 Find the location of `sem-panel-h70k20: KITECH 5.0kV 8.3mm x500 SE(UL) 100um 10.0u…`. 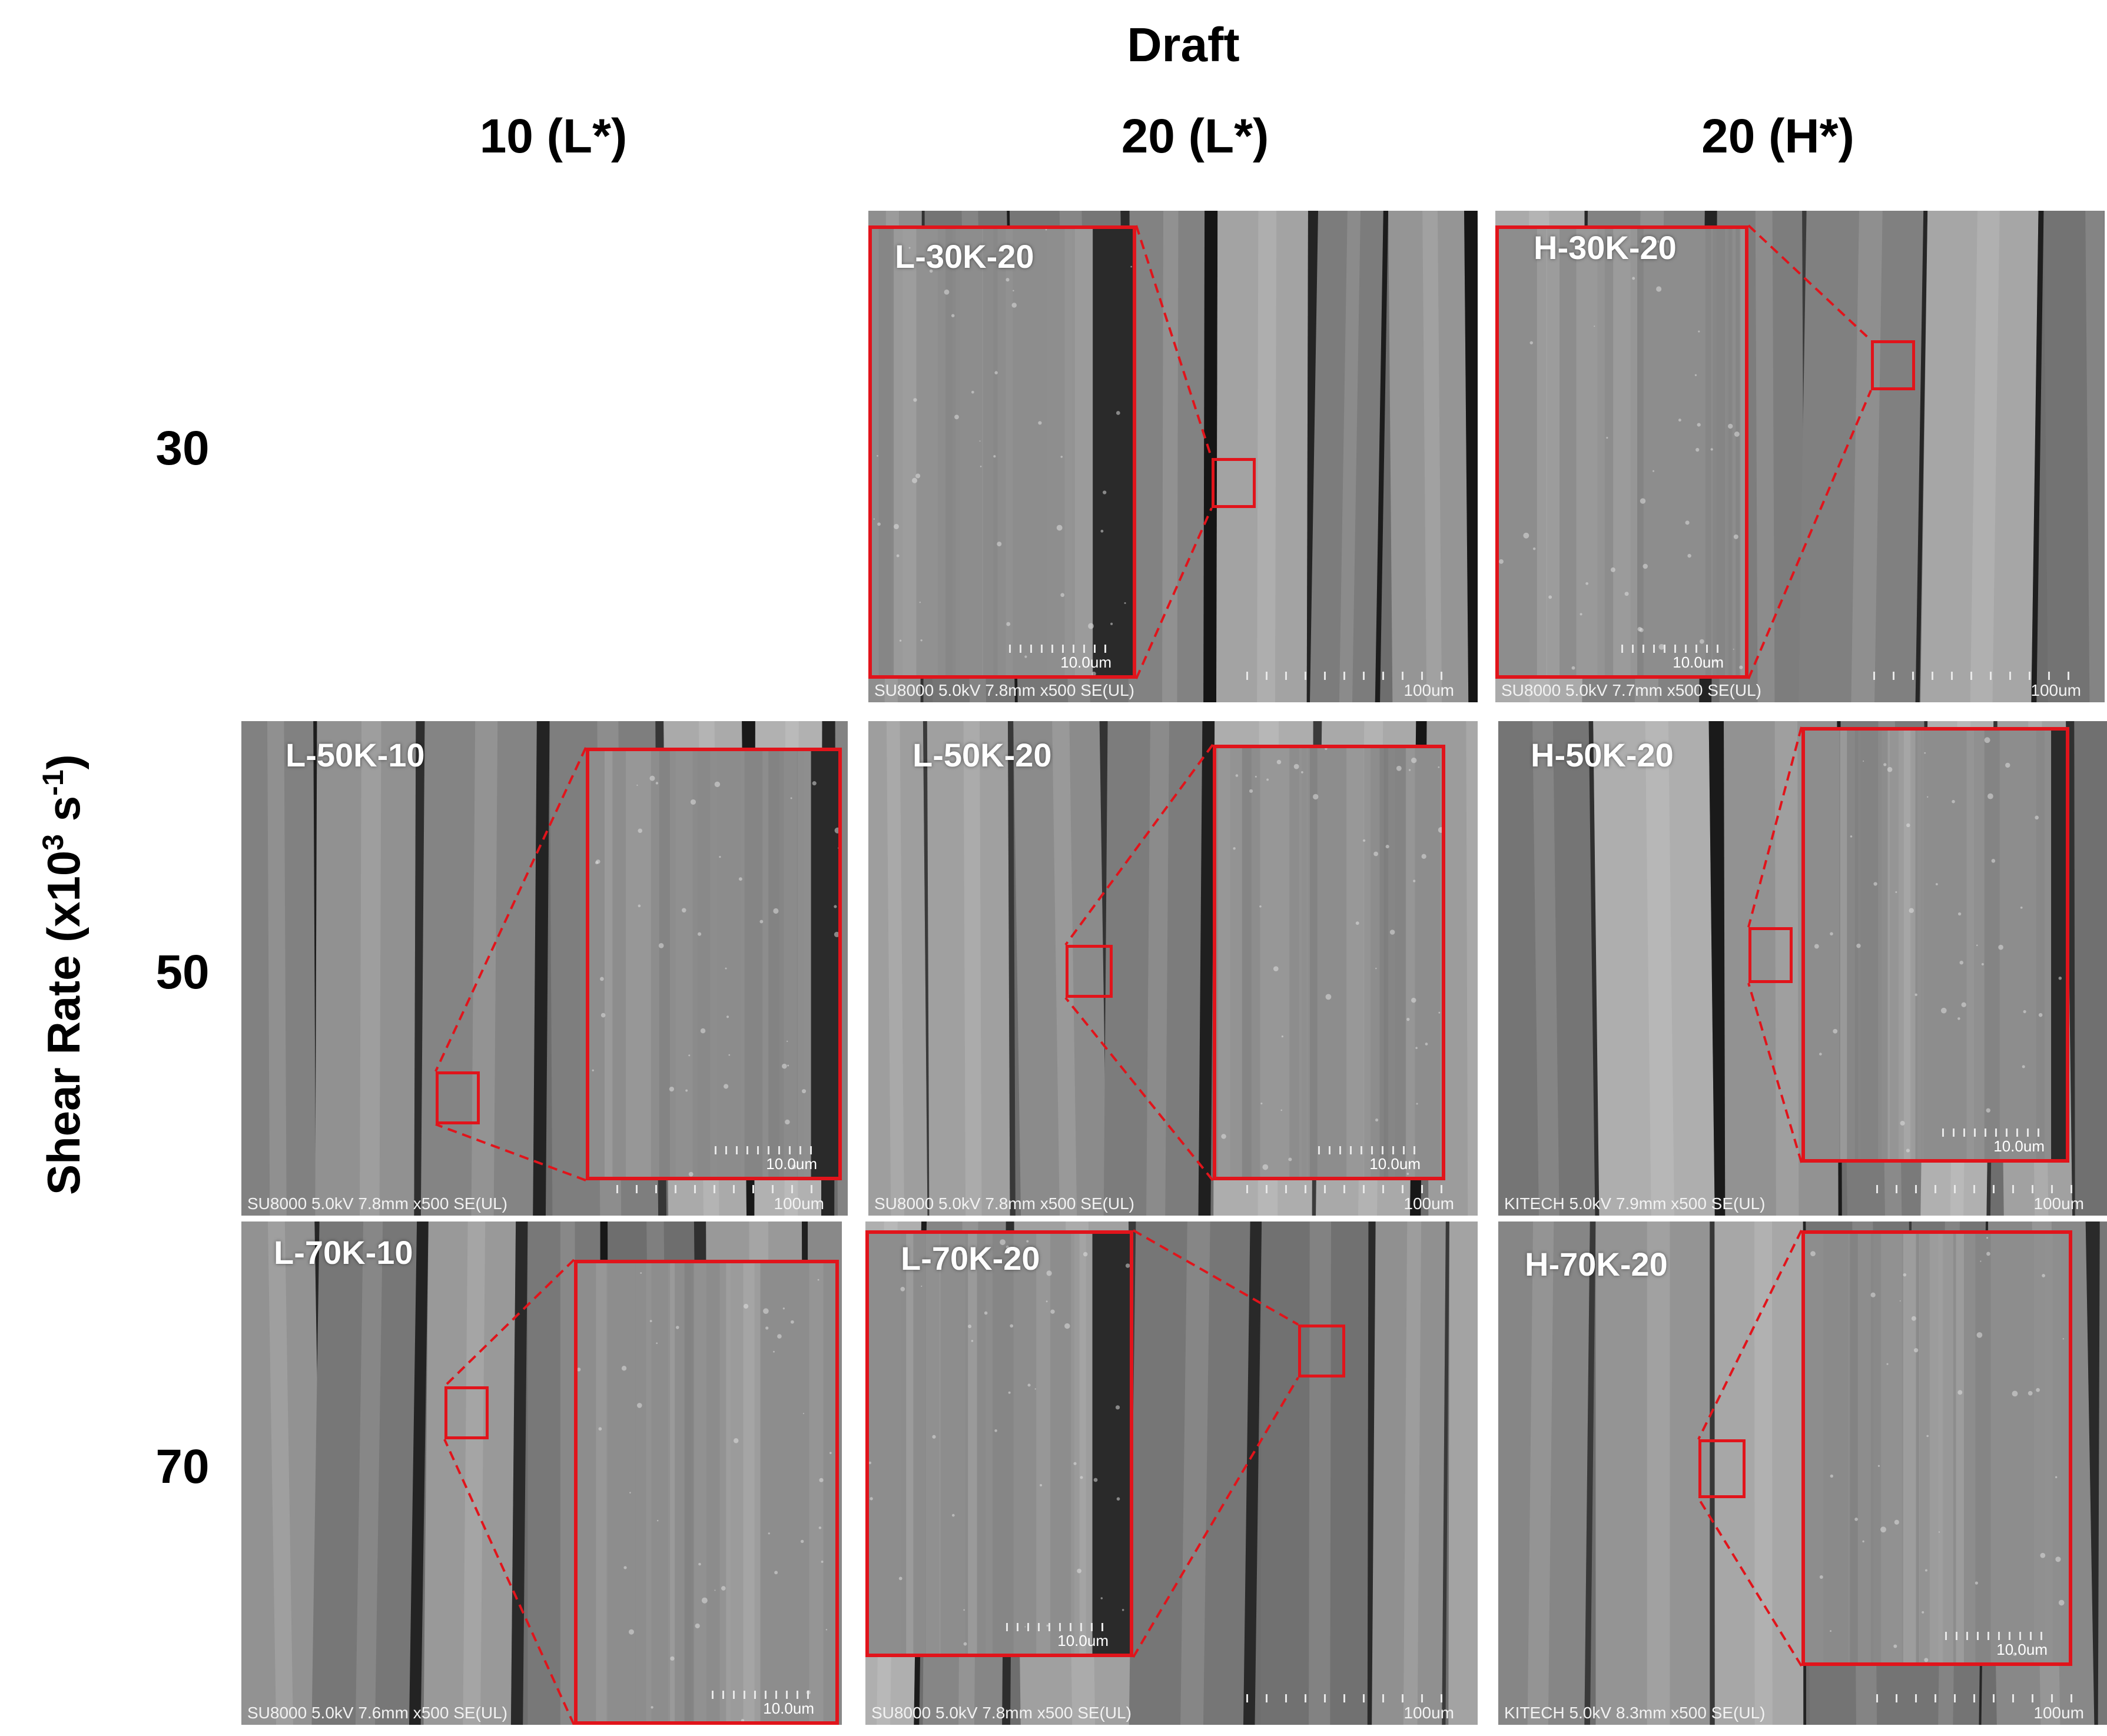

sem-panel-h70k20: KITECH 5.0kV 8.3mm x500 SE(UL) 100um 10.0u… is located at coordinates (1802, 1473).